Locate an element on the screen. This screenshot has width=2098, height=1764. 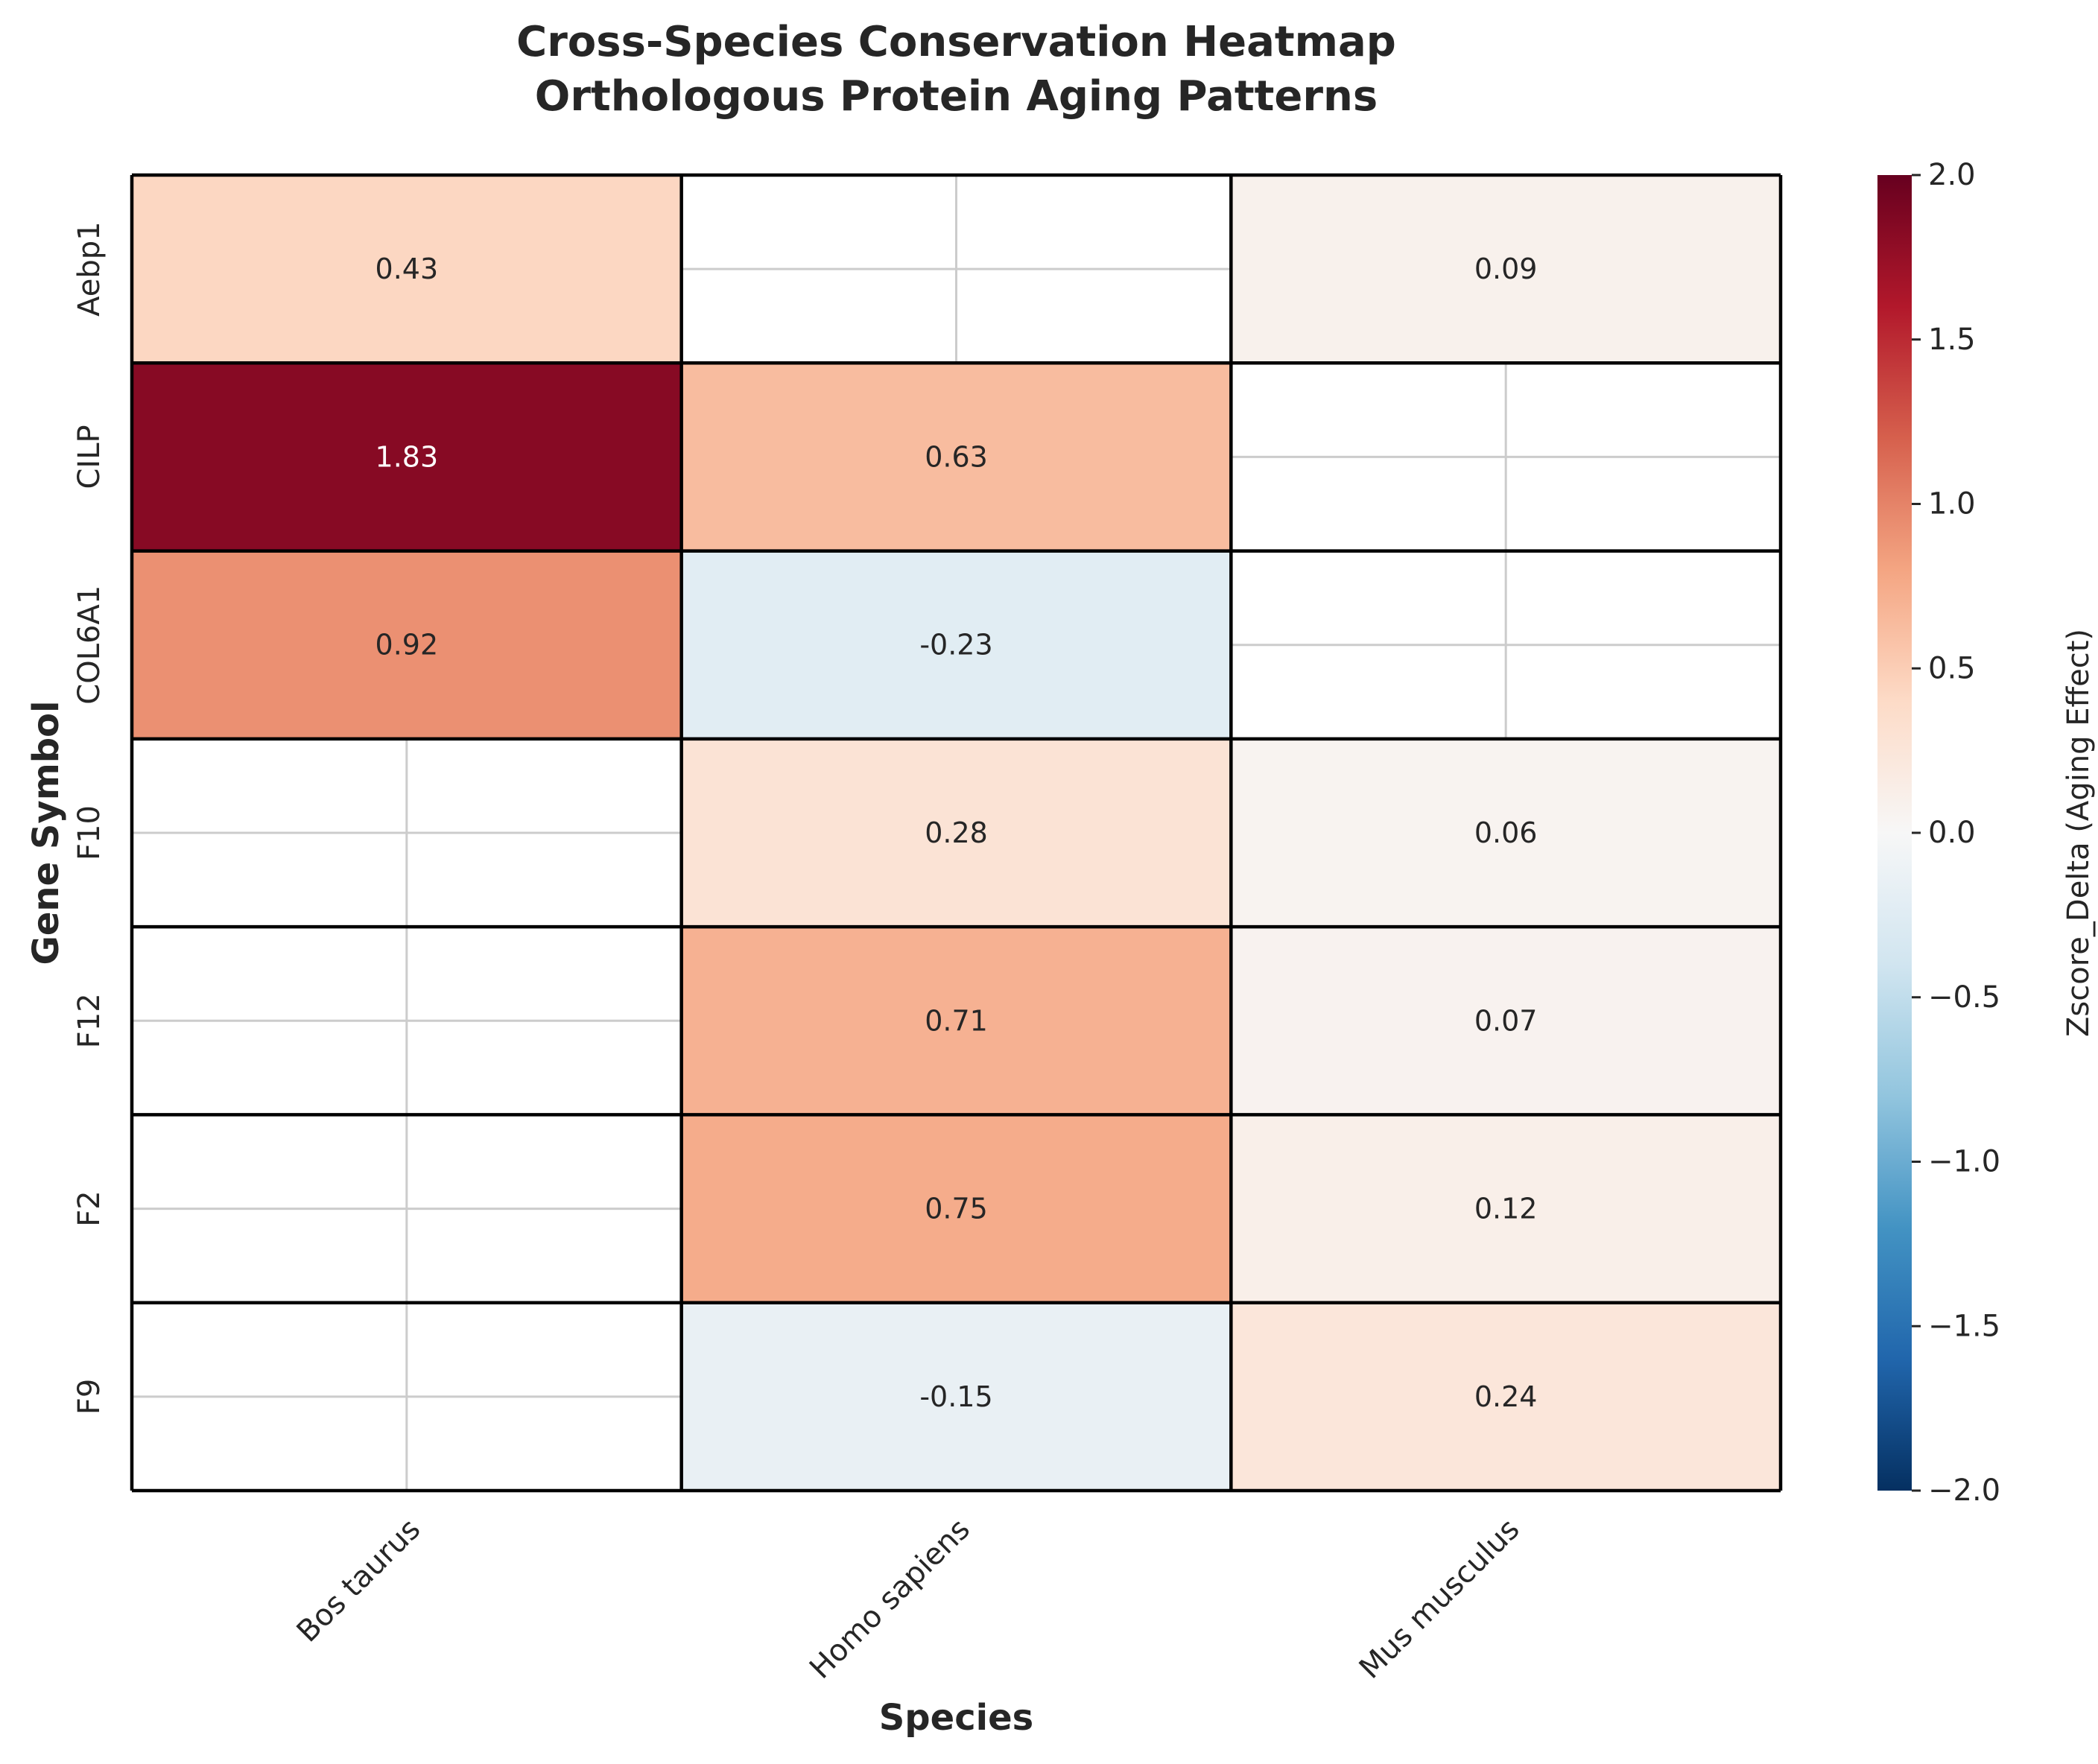
cell-label-f2-homo-sapiens: 0.75 is located at coordinates (956, 1209).